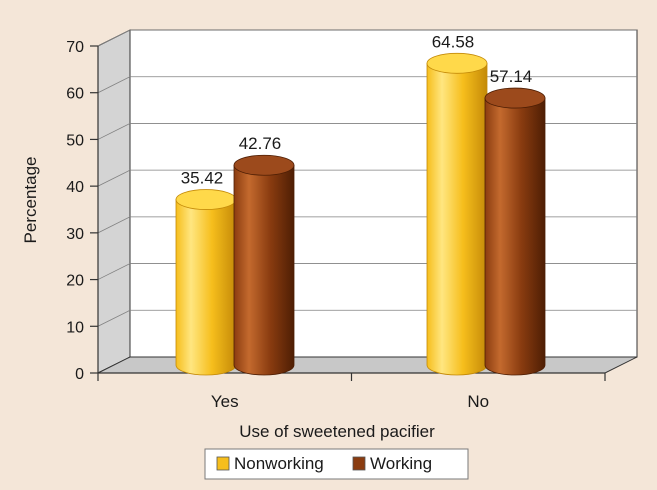 This screenshot has width=657, height=490. What do you see at coordinates (30, 200) in the screenshot?
I see `y-axis-label: Percentage` at bounding box center [30, 200].